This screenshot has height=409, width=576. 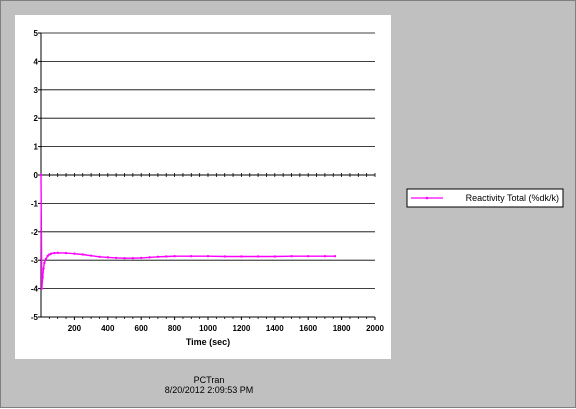 I want to click on y-tick-label: -5, so click(x=35, y=317).